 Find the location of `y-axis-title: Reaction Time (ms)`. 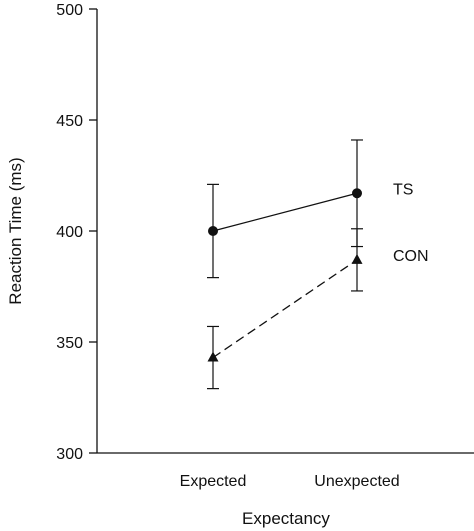

y-axis-title: Reaction Time (ms) is located at coordinates (15, 230).